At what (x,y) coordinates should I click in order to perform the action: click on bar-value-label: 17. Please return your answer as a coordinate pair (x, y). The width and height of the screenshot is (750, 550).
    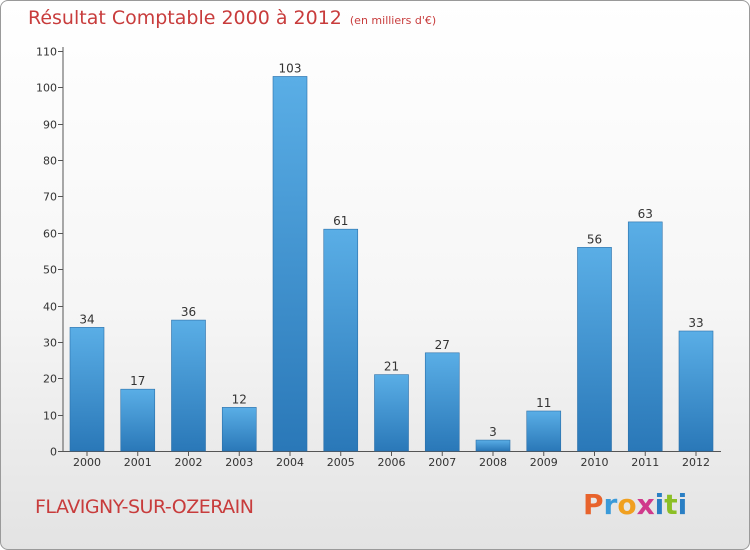
    Looking at the image, I should click on (137, 381).